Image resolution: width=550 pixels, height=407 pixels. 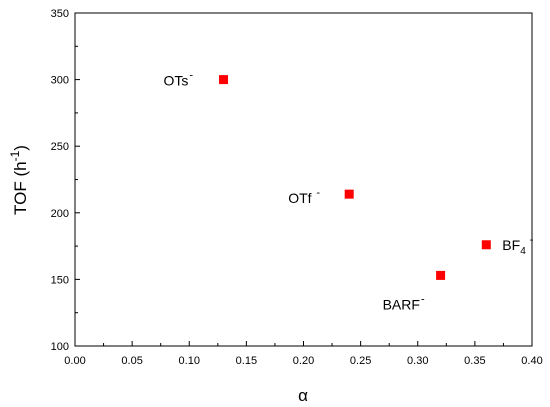 I want to click on x-axis-title: α, so click(x=303, y=395).